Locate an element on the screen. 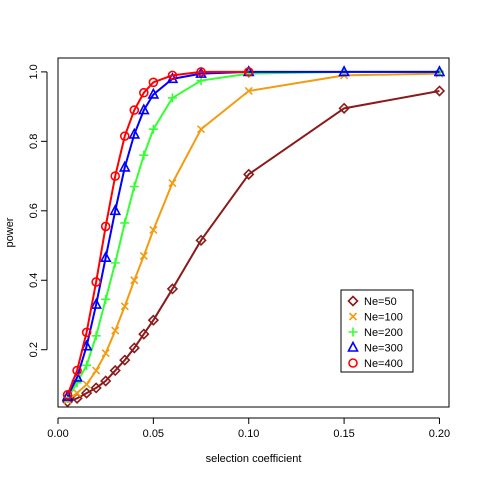  legend-label: Ne=200 is located at coordinates (383, 333).